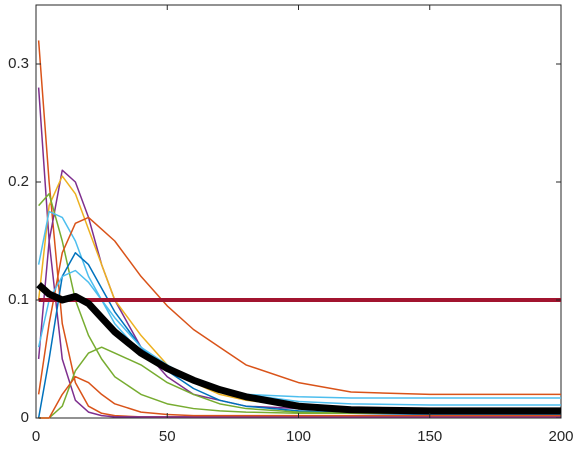 The width and height of the screenshot is (581, 453). What do you see at coordinates (18, 63) in the screenshot?
I see `y-tick-label: 0.3` at bounding box center [18, 63].